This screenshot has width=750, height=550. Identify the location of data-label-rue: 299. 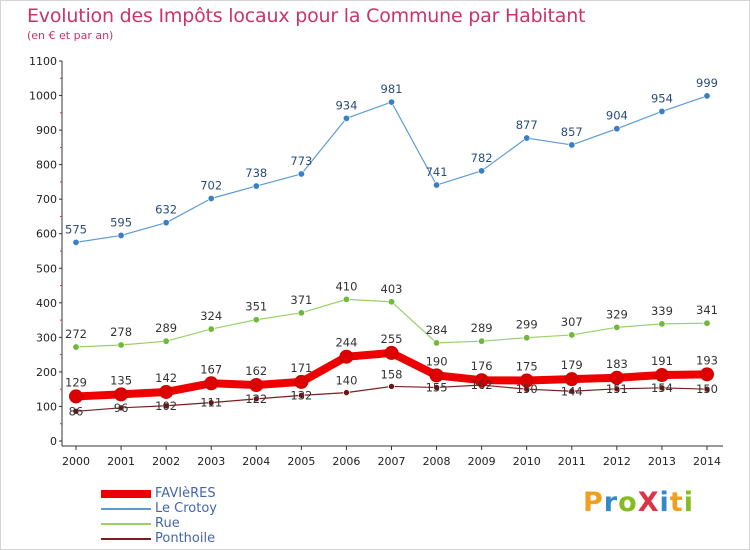
(527, 325).